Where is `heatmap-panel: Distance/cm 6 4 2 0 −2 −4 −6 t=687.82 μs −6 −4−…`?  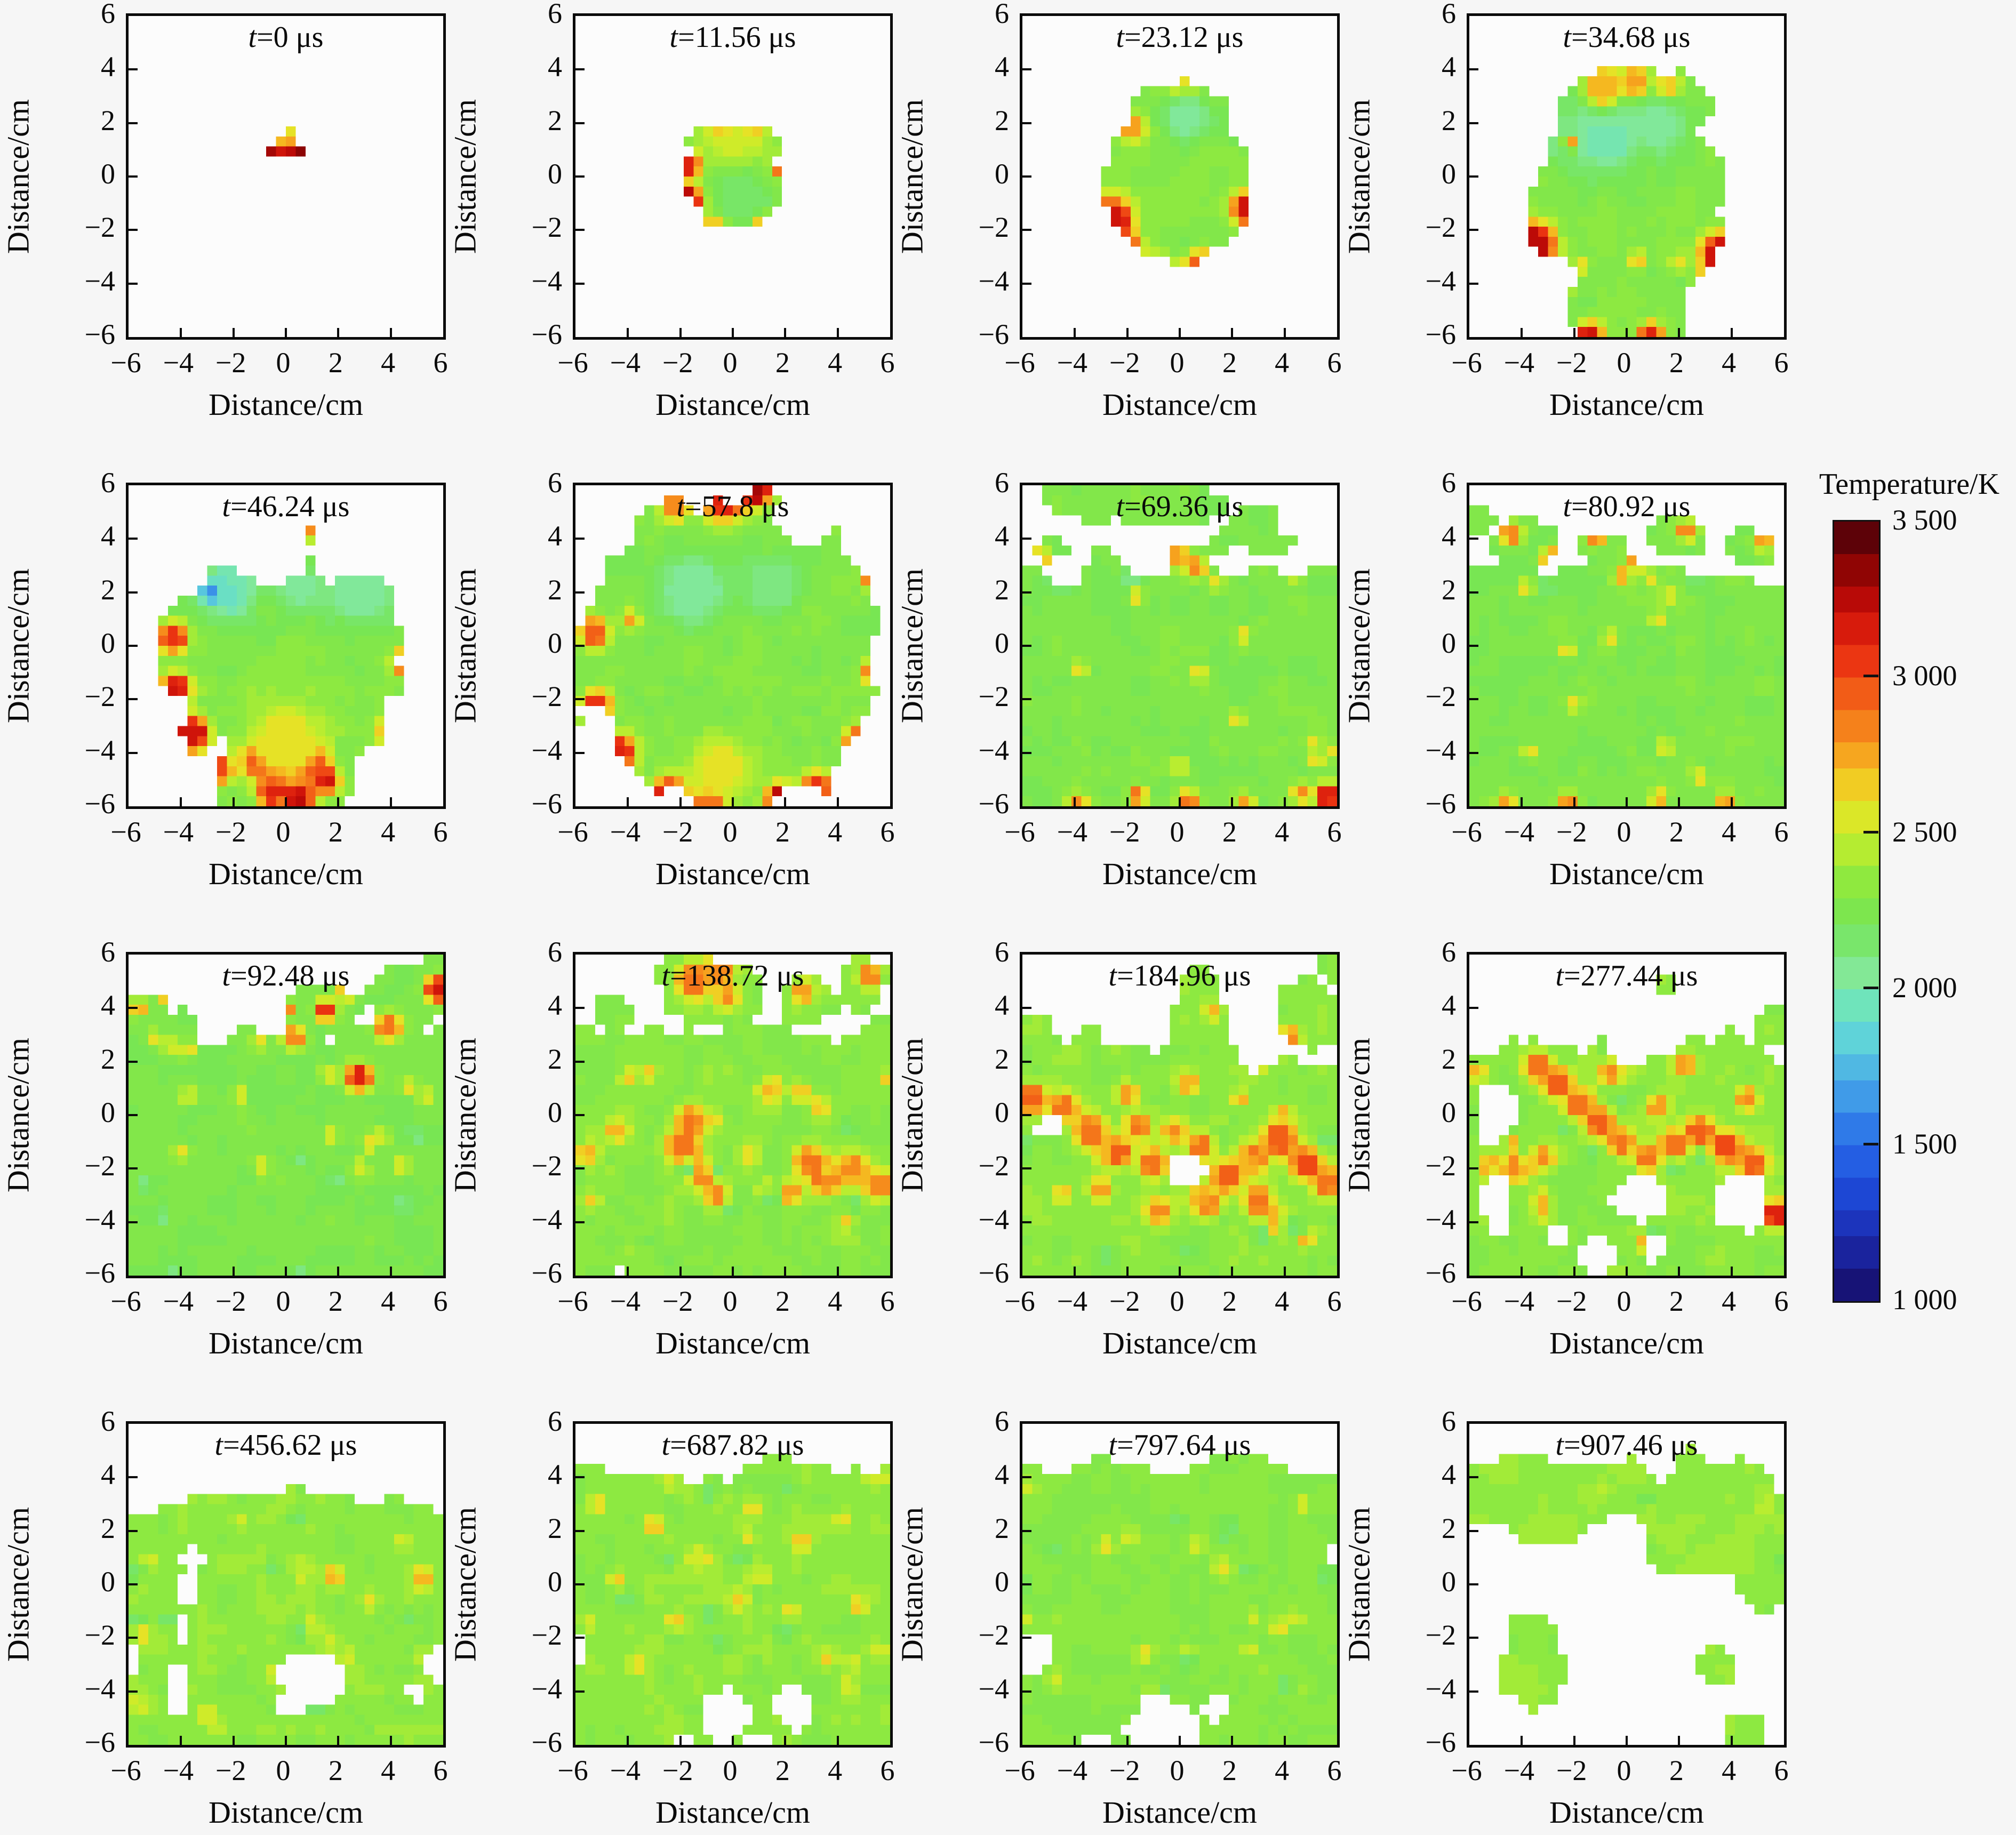
heatmap-panel: Distance/cm 6 4 2 0 −2 −4 −6 t=687.82 μs −6 −4−… is located at coordinates (671, 1620).